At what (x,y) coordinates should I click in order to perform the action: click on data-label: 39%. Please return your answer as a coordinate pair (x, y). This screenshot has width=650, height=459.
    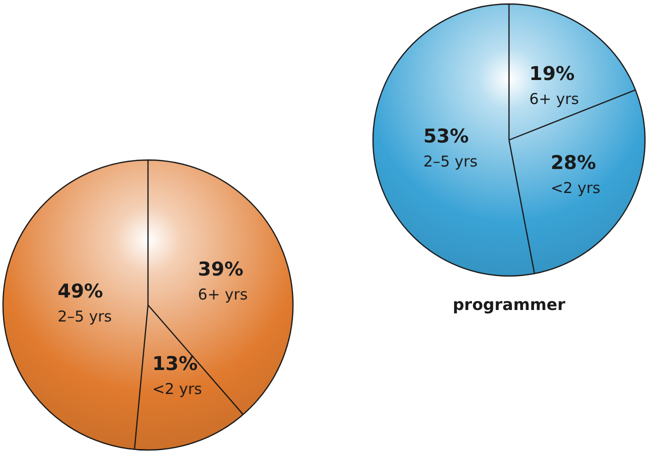
    Looking at the image, I should click on (221, 269).